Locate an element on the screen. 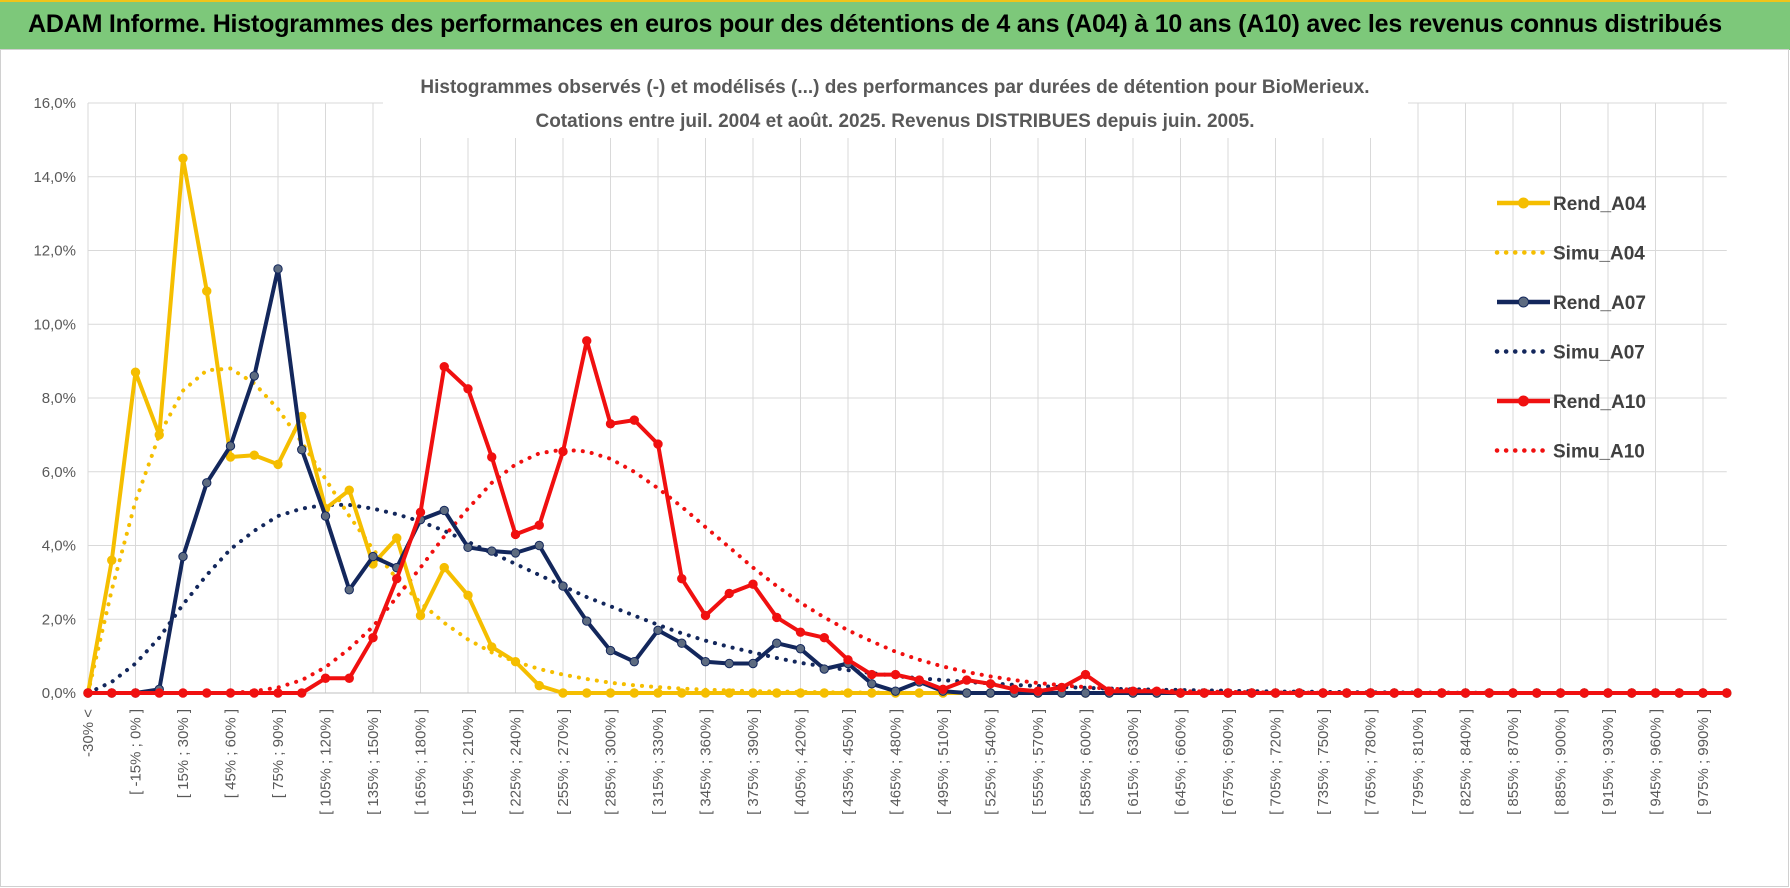  x-tick-label: [ 195% ; 210% ] is located at coordinates (468, 762).